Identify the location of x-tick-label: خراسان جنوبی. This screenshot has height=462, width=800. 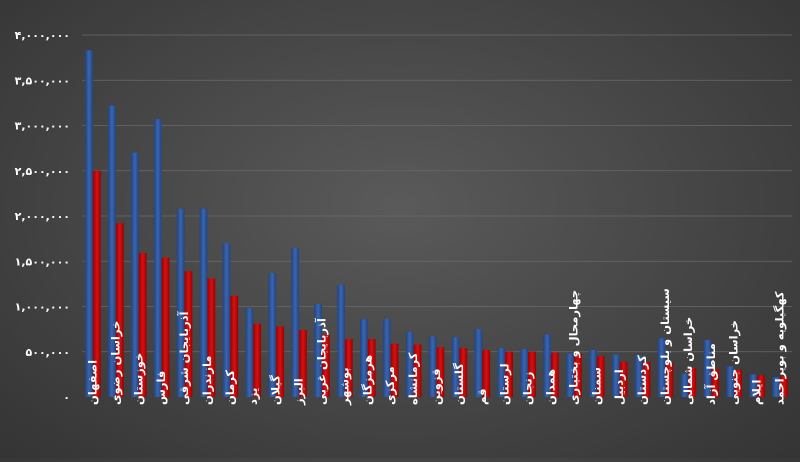
(734, 362).